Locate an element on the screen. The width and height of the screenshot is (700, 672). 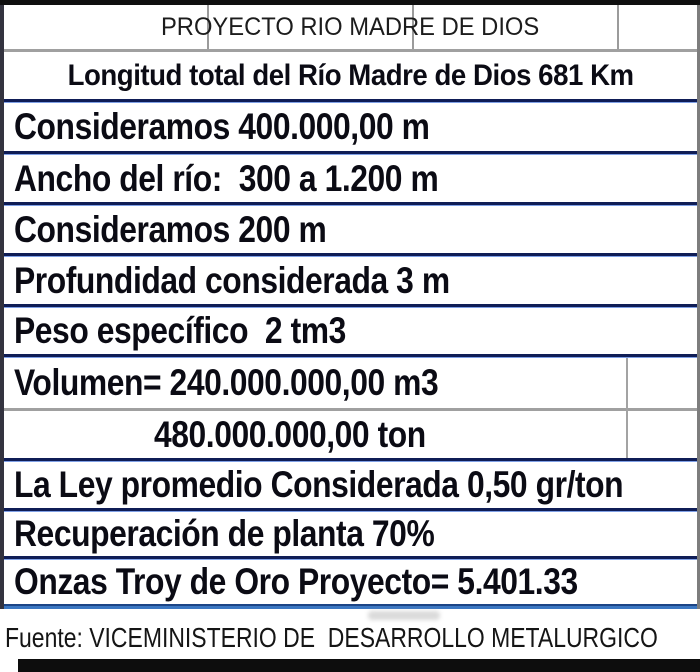
row-text: Consideramos 400.000,00 m is located at coordinates (222, 126).